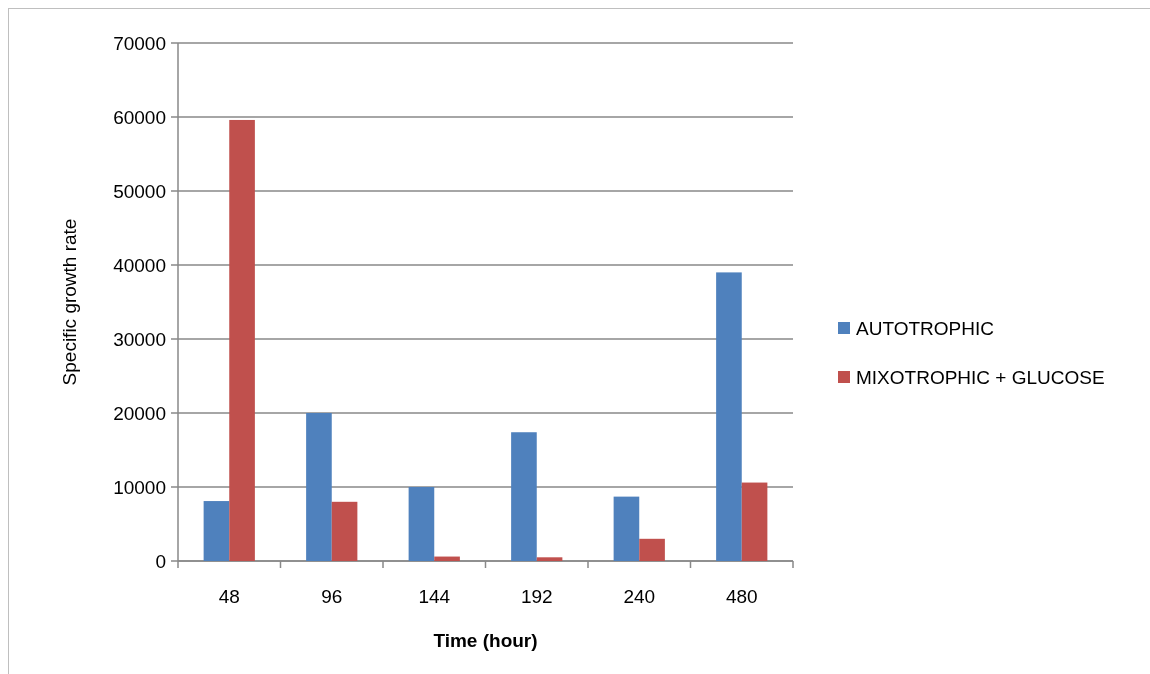 This screenshot has width=1150, height=674. Describe the element at coordinates (639, 596) in the screenshot. I see `x-tick-label: 240` at that location.